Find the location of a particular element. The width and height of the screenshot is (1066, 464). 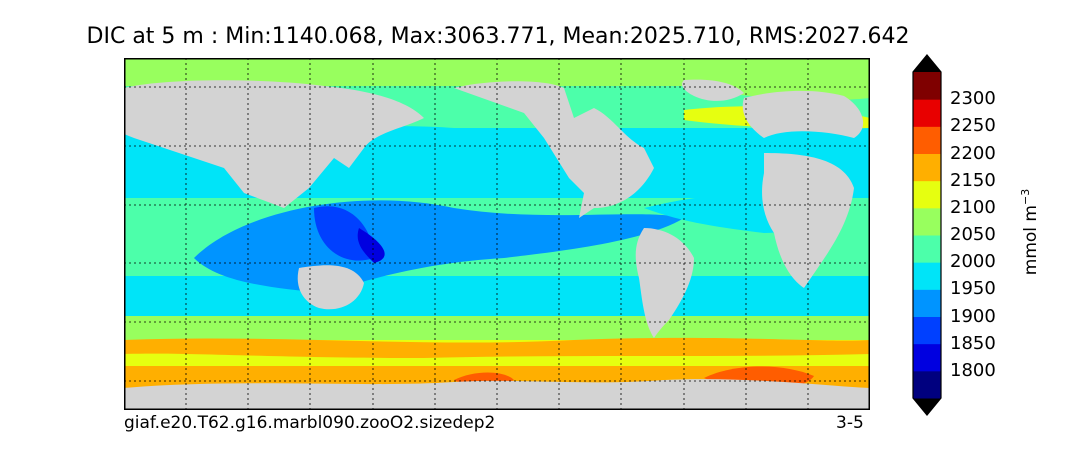

land-south-america is located at coordinates (664, 283).